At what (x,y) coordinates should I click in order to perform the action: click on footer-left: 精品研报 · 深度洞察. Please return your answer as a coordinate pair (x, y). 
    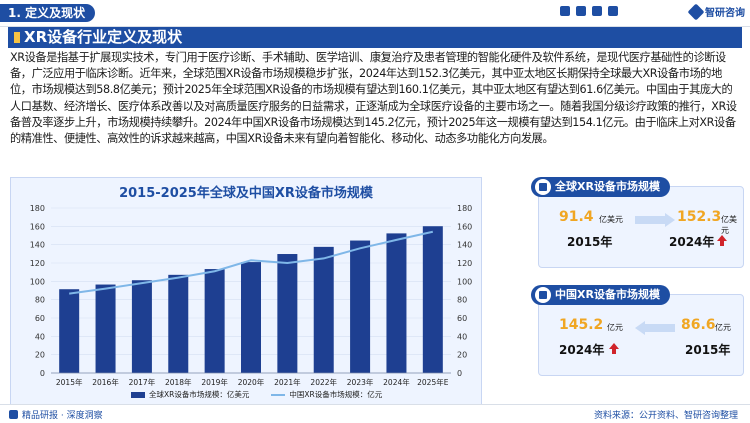
    Looking at the image, I should click on (56, 414).